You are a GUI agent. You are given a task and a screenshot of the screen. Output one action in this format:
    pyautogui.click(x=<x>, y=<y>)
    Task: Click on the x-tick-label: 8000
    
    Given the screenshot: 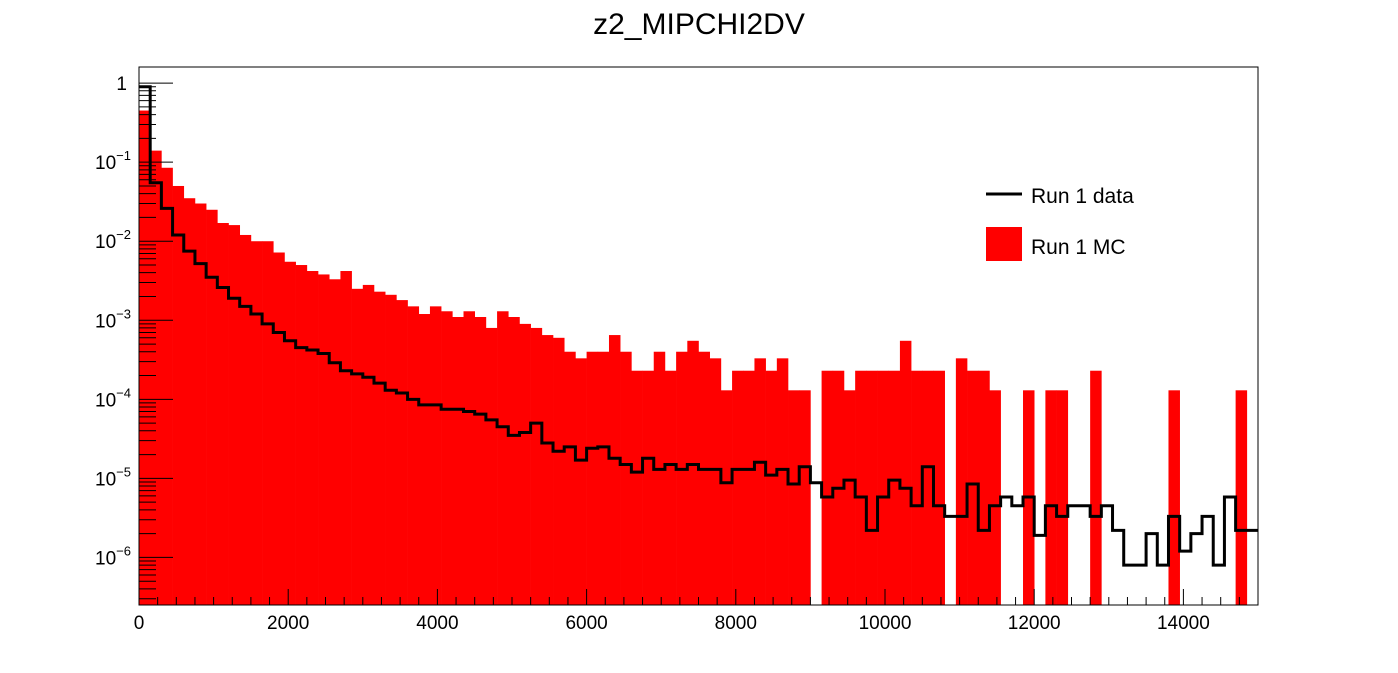 What is the action you would take?
    pyautogui.click(x=736, y=623)
    